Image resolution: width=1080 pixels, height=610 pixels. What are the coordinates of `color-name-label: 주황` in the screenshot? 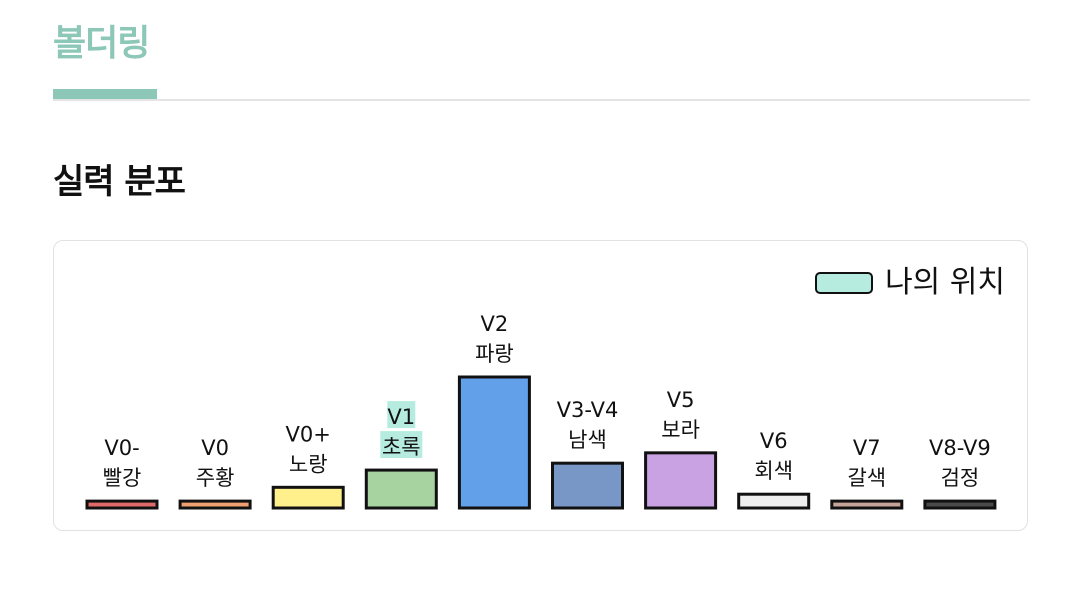 It's located at (215, 478).